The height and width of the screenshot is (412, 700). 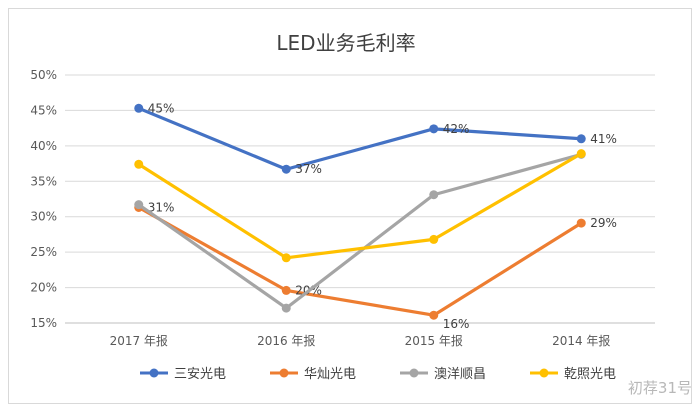 I want to click on y-tick-label: 40%, so click(x=43, y=146).